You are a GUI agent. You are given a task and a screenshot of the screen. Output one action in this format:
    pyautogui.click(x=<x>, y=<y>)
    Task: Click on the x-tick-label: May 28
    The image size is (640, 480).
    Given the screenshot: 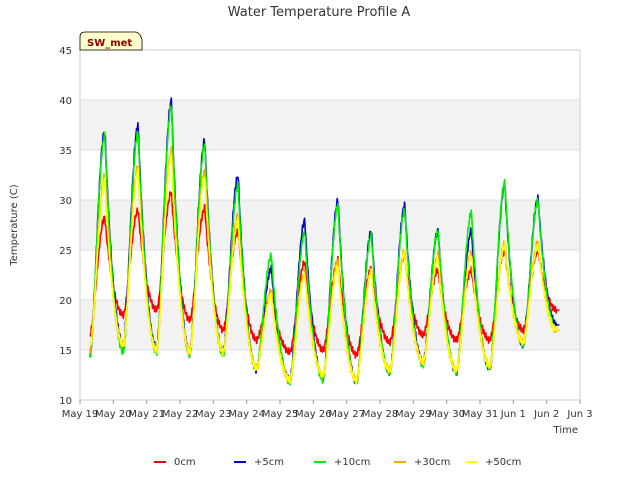 What is the action you would take?
    pyautogui.click(x=380, y=414)
    